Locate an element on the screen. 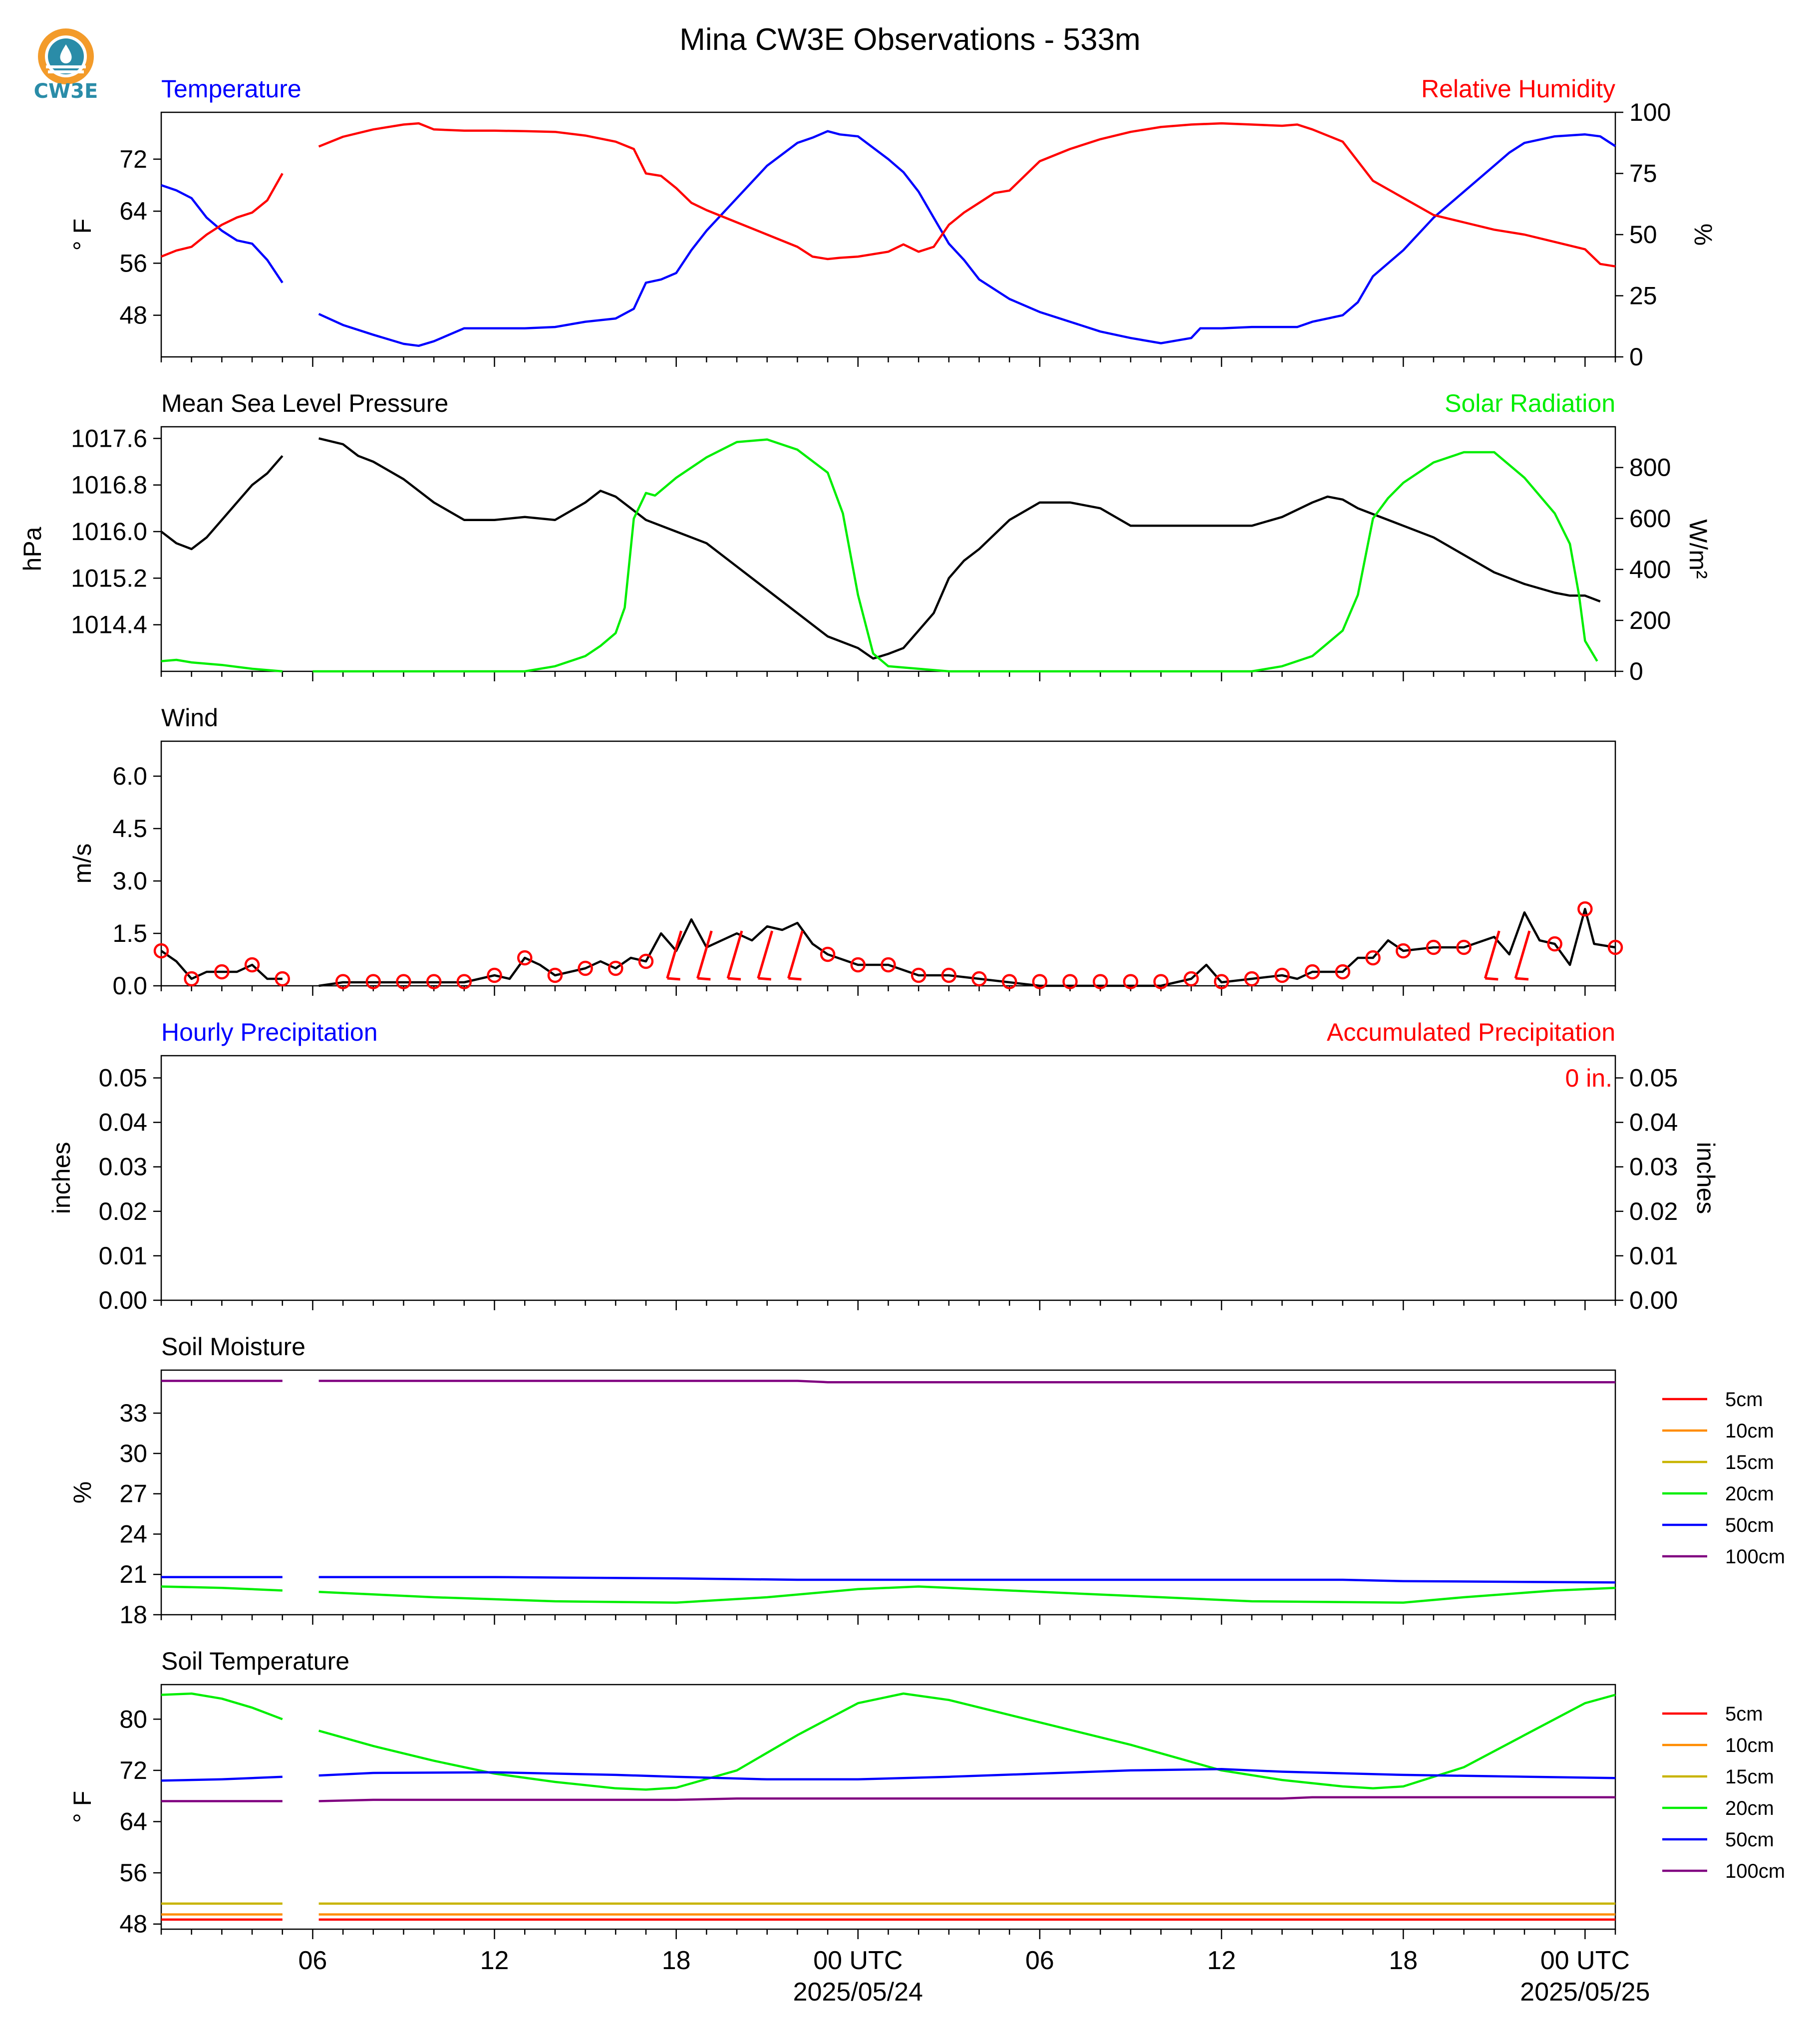 Image resolution: width=1820 pixels, height=2028 pixels. y-tick-label: 18 is located at coordinates (133, 1615).